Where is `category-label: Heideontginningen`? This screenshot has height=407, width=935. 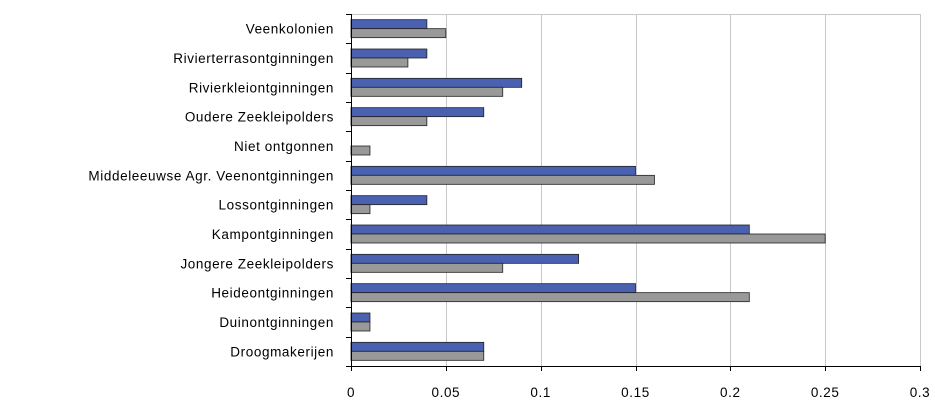
category-label: Heideontginningen is located at coordinates (272, 293).